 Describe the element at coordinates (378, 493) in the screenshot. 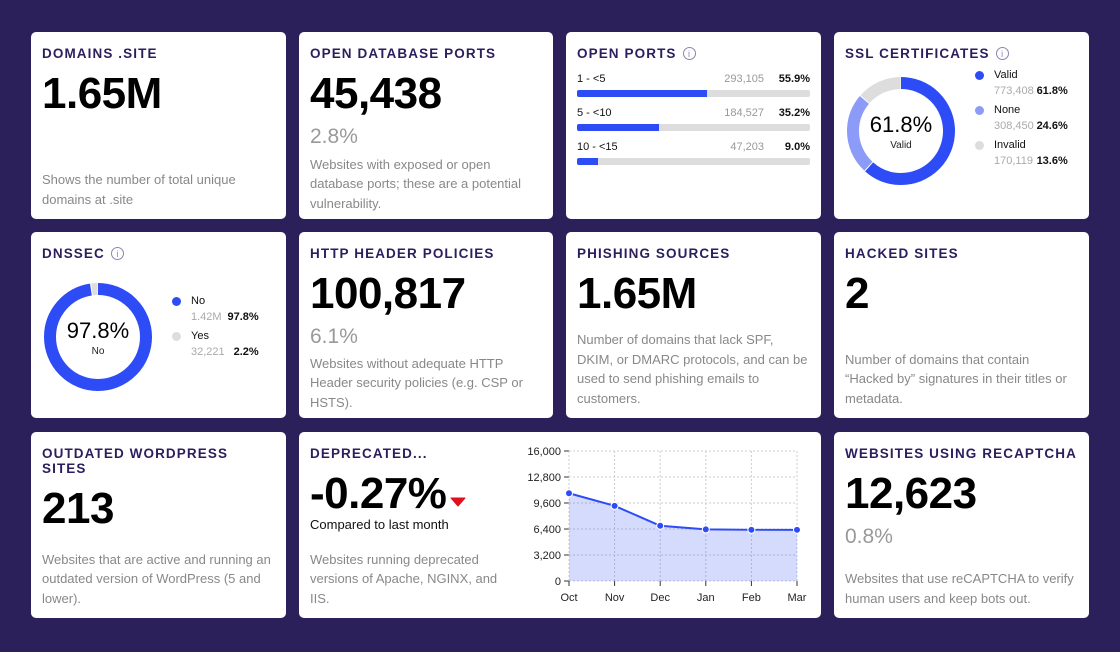

I see `metric-value: -0.27%` at that location.